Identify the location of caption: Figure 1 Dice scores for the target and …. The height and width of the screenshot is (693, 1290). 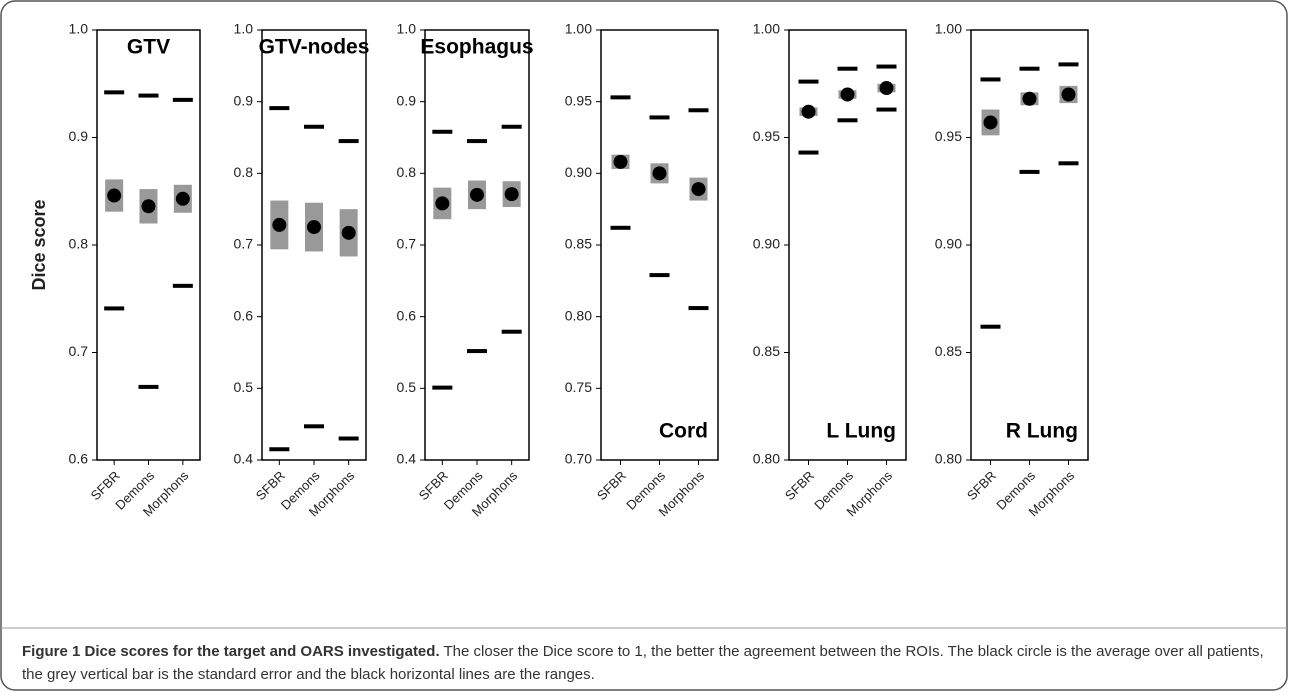
(647, 663).